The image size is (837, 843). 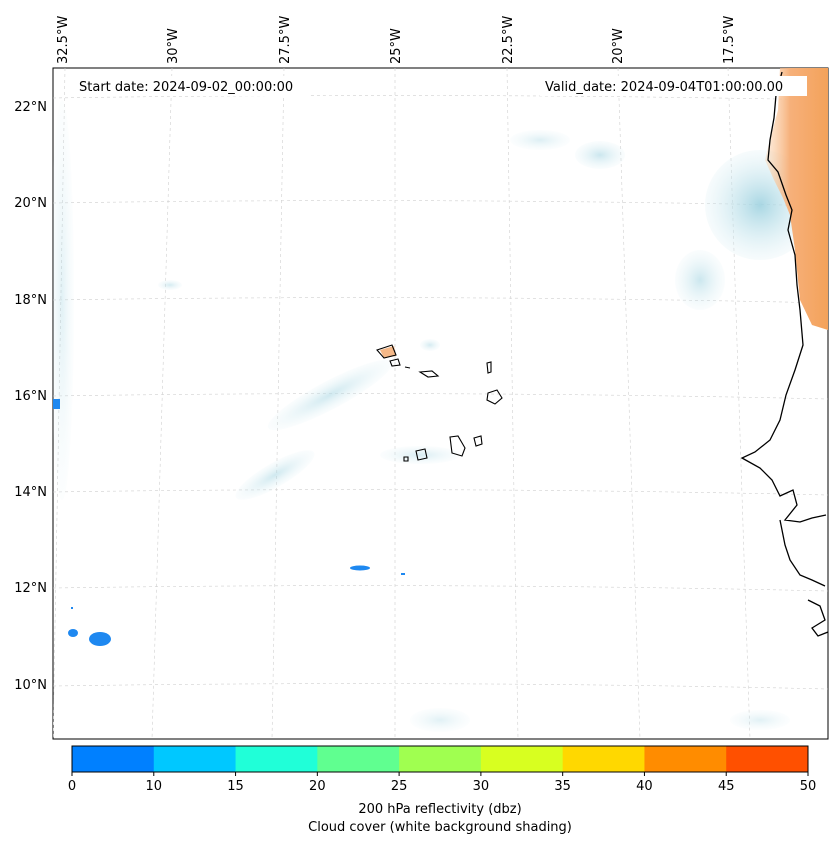 What do you see at coordinates (396, 46) in the screenshot?
I see `lon-label: 25°W` at bounding box center [396, 46].